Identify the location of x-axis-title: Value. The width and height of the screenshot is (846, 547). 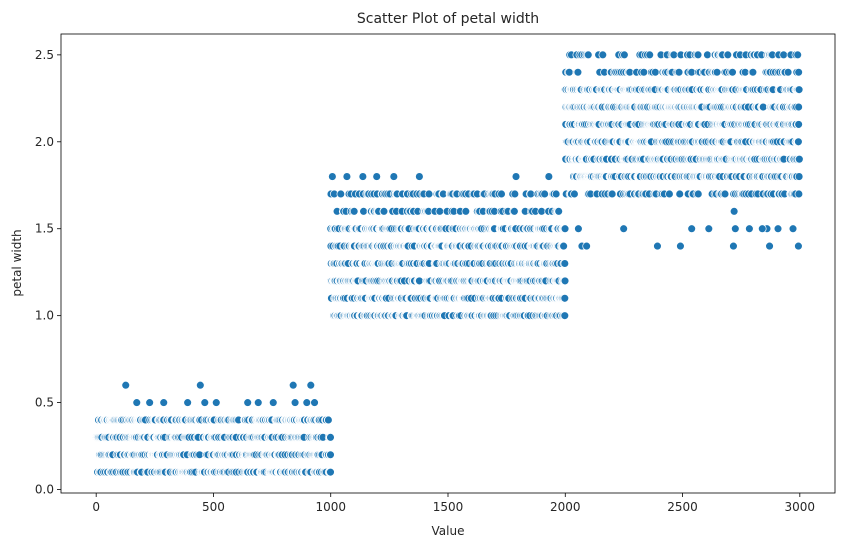
(448, 531).